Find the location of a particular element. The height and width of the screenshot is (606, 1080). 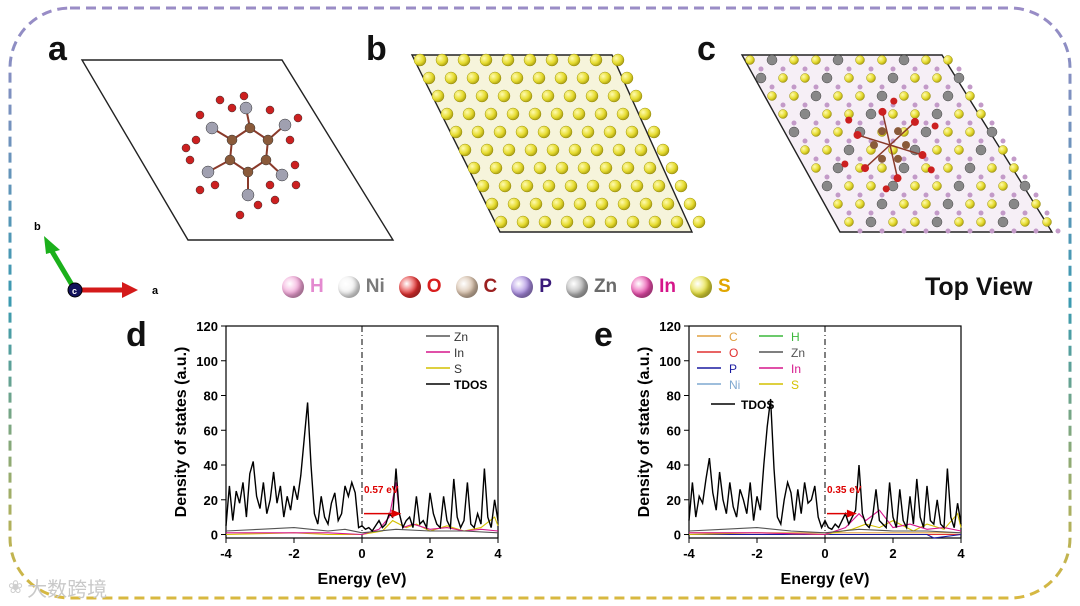

y-tick-label: 0 is located at coordinates (214, 535).